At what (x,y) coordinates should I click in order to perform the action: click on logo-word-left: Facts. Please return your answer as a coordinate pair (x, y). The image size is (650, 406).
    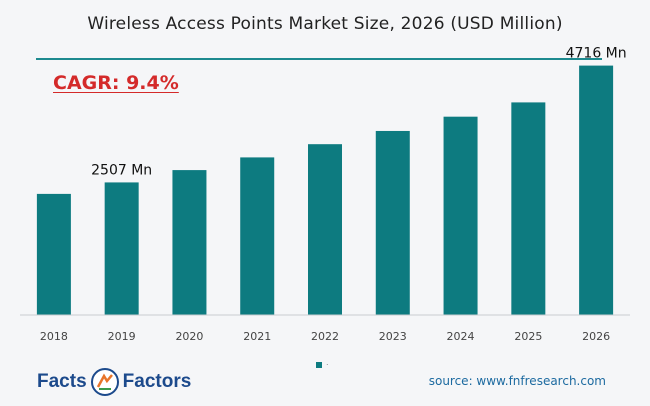
    Looking at the image, I should click on (62, 381).